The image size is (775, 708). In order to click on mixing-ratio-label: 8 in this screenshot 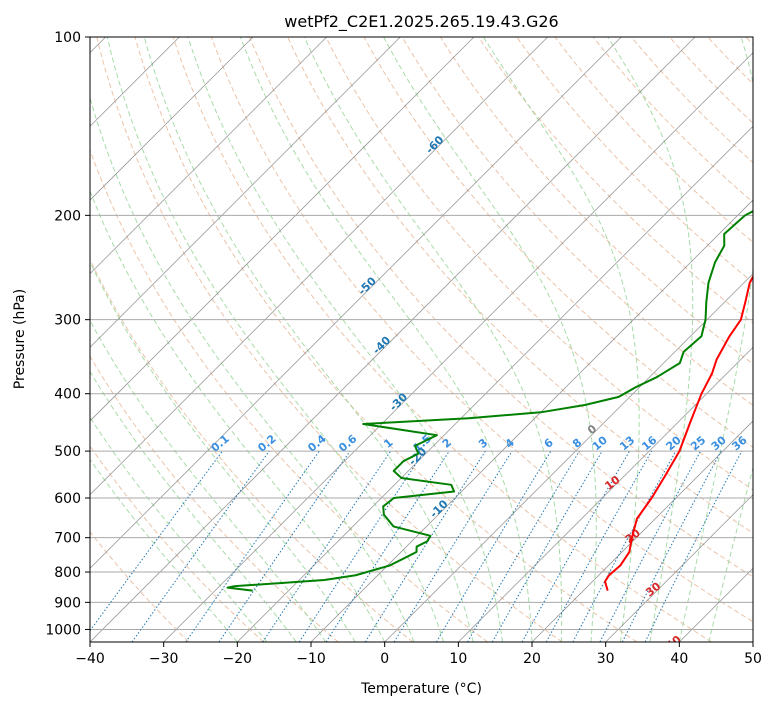, I will do `click(577, 443)`.